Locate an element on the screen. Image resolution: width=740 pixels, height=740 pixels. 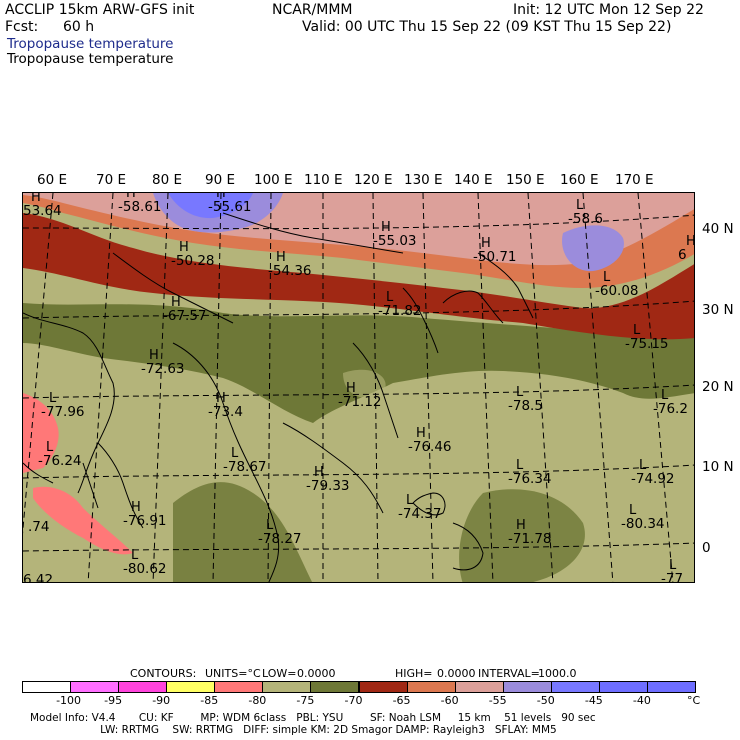
extremum-value: 53.64 is located at coordinates (42, 211).